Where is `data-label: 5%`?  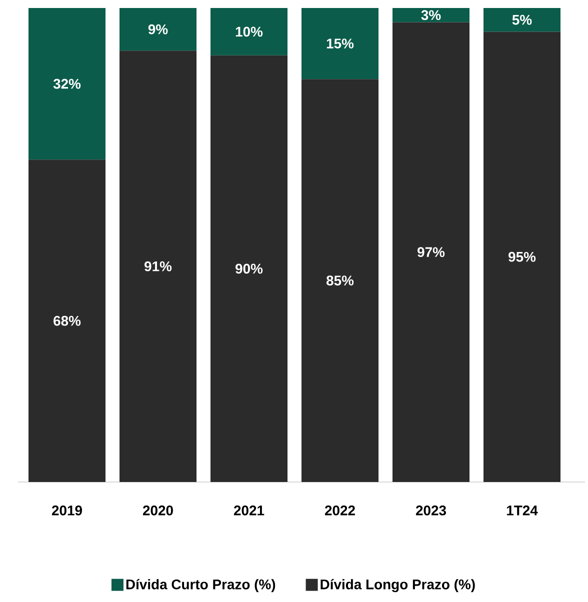 data-label: 5% is located at coordinates (522, 19).